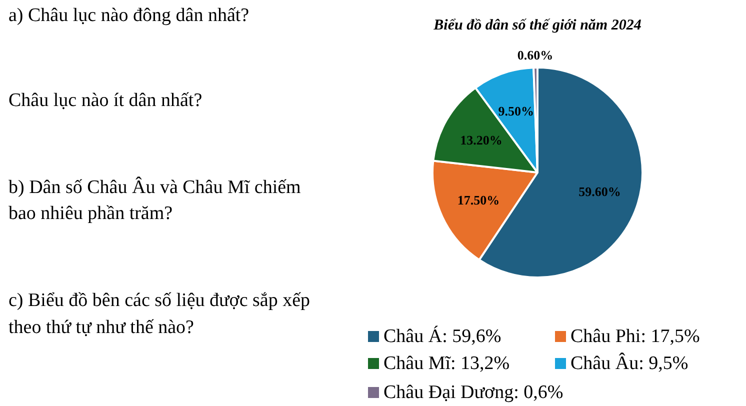  What do you see at coordinates (629, 363) in the screenshot?
I see `legend-label: Châu Âu: 9,5%` at bounding box center [629, 363].